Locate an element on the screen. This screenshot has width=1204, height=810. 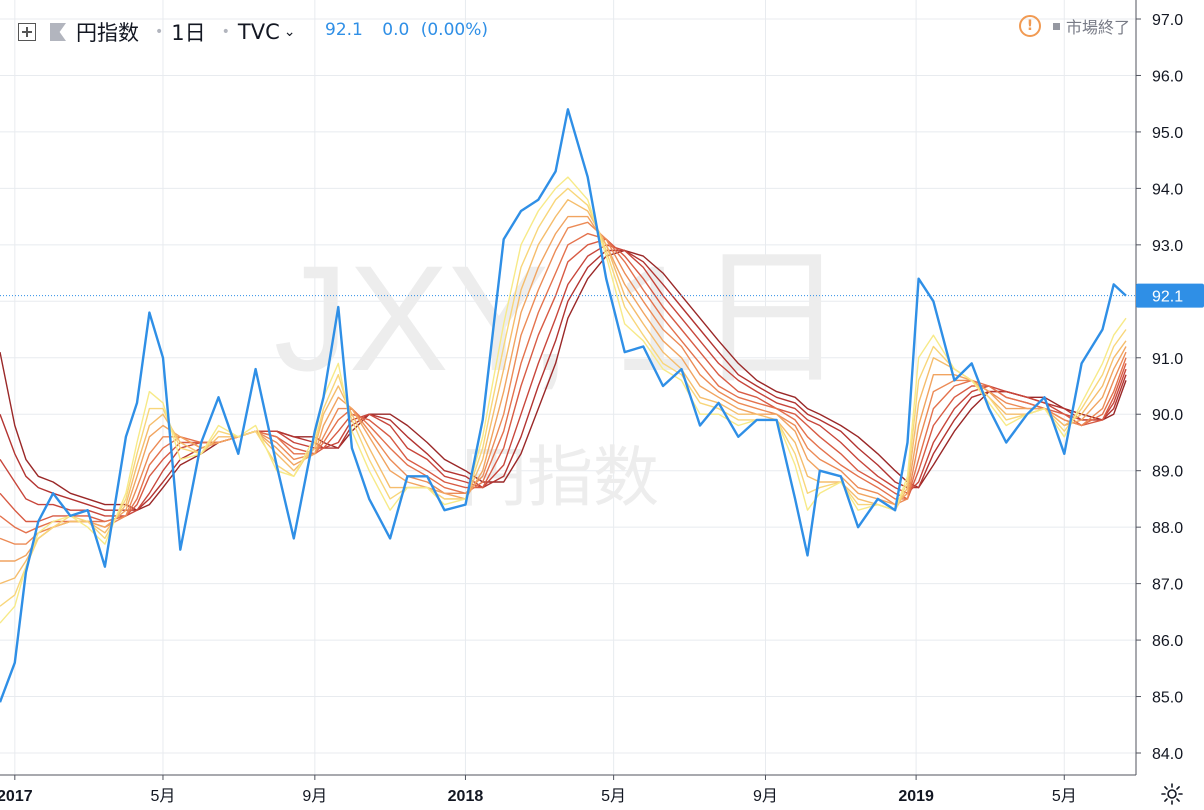
y-tick-label: 86.0 is located at coordinates (1167, 641).